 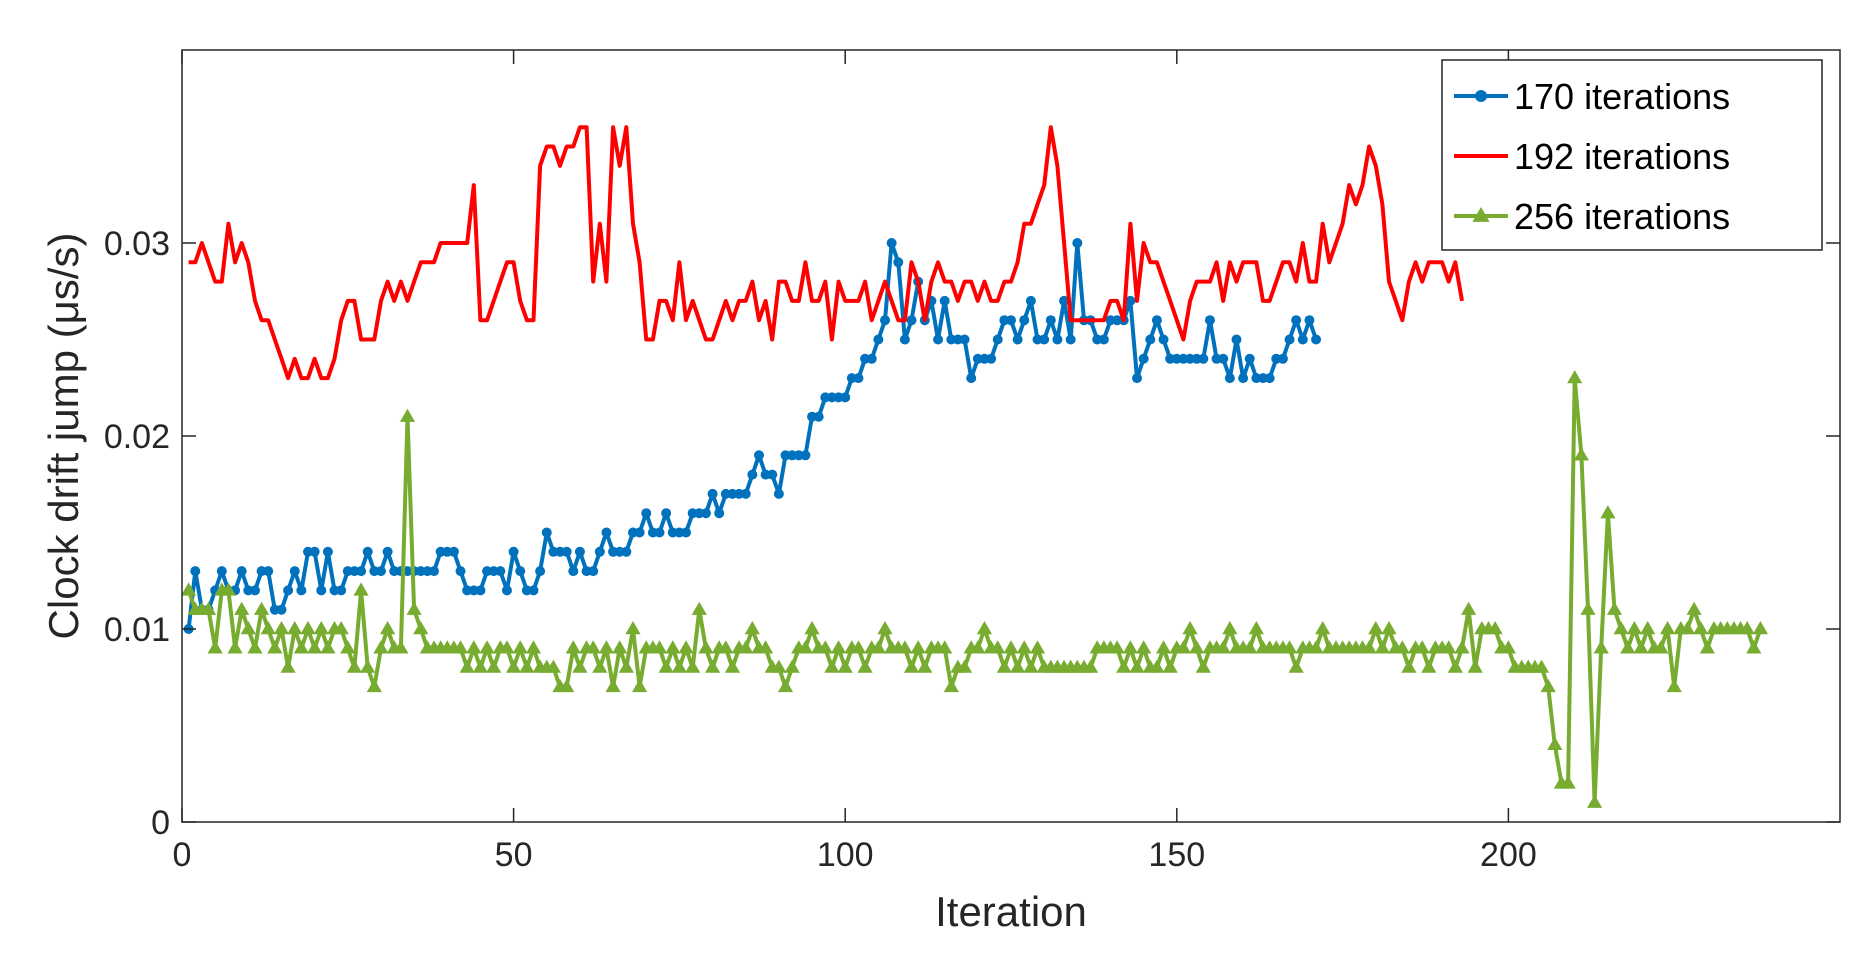 I want to click on y-tick-label: 0.03, so click(x=137, y=244).